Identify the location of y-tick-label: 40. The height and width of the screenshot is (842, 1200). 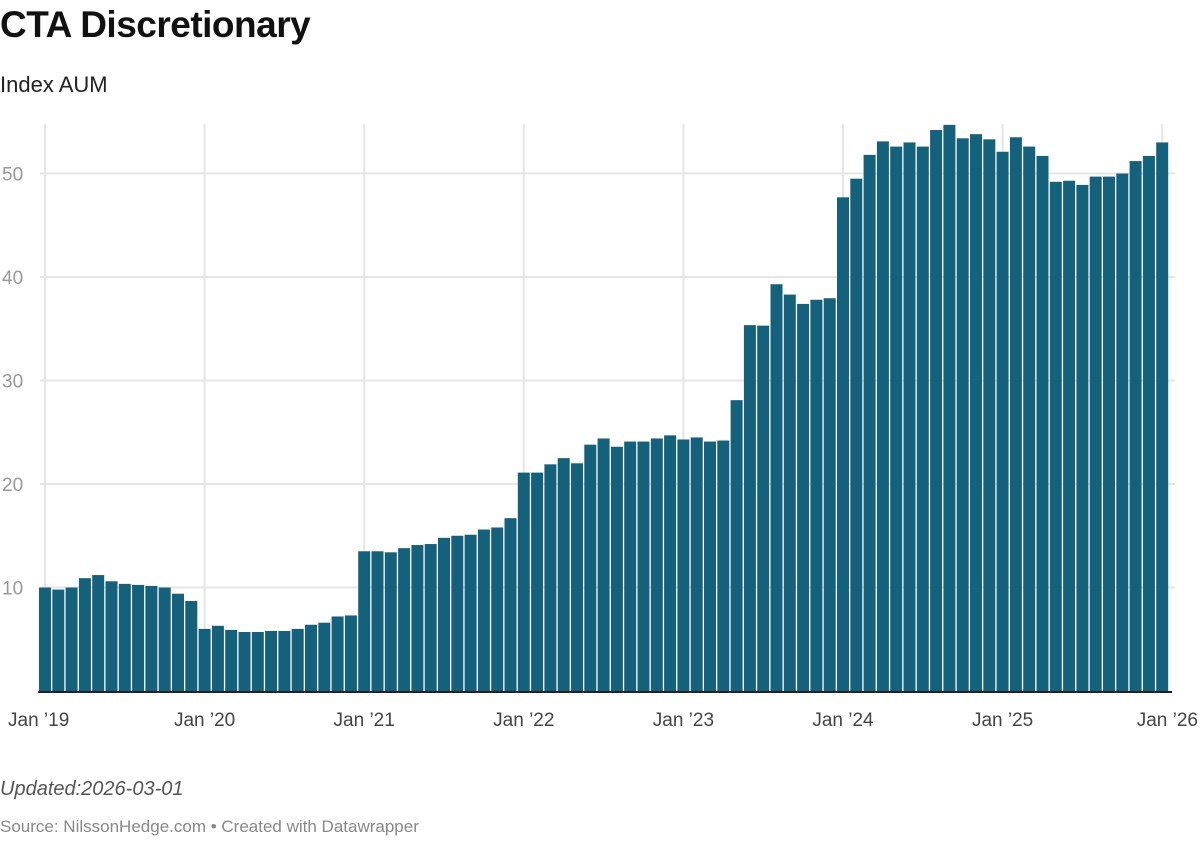
(12, 278).